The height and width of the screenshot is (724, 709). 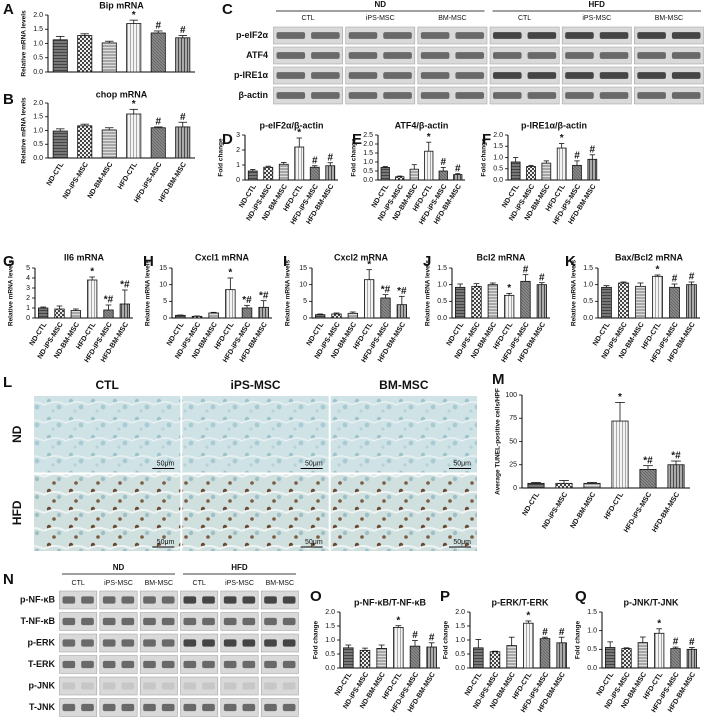 What do you see at coordinates (239, 567) in the screenshot?
I see `group-label: HFD` at bounding box center [239, 567].